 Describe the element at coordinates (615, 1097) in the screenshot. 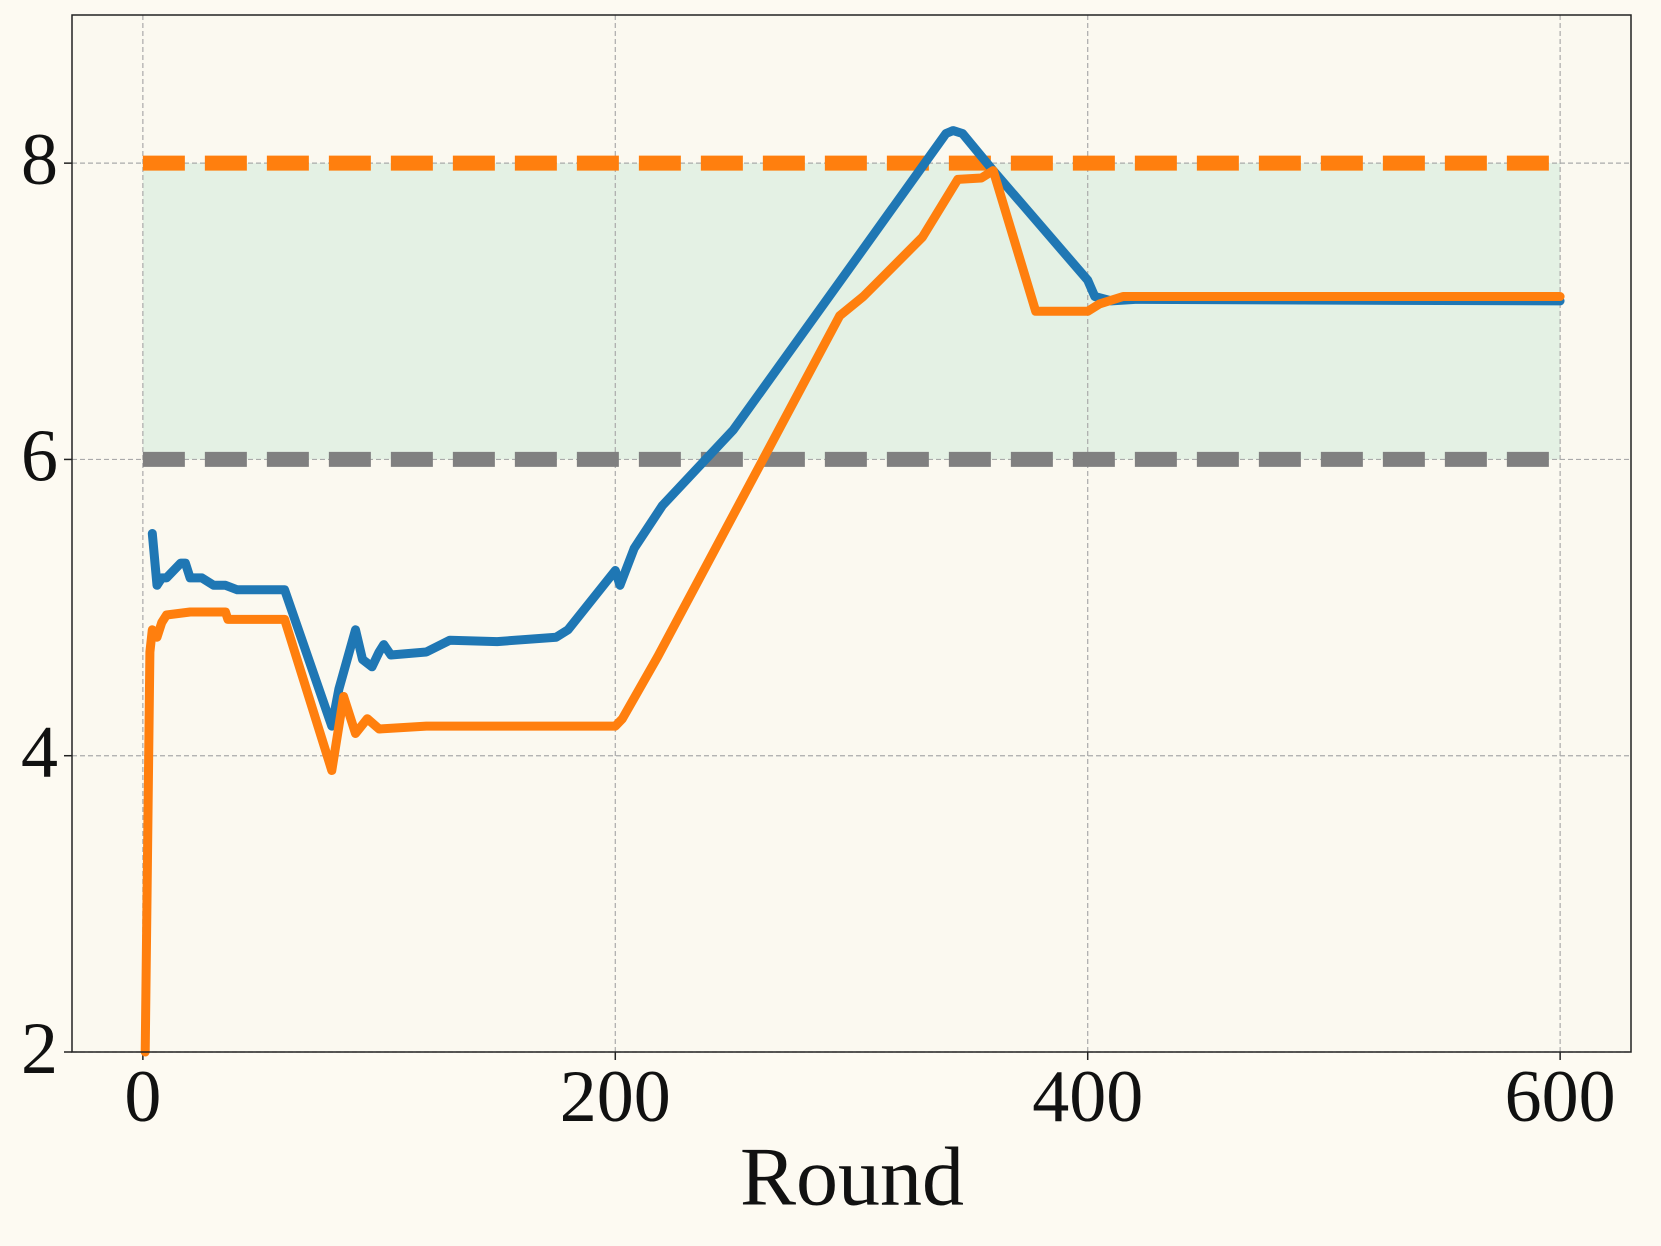

I see `x-tick-label: 200` at that location.